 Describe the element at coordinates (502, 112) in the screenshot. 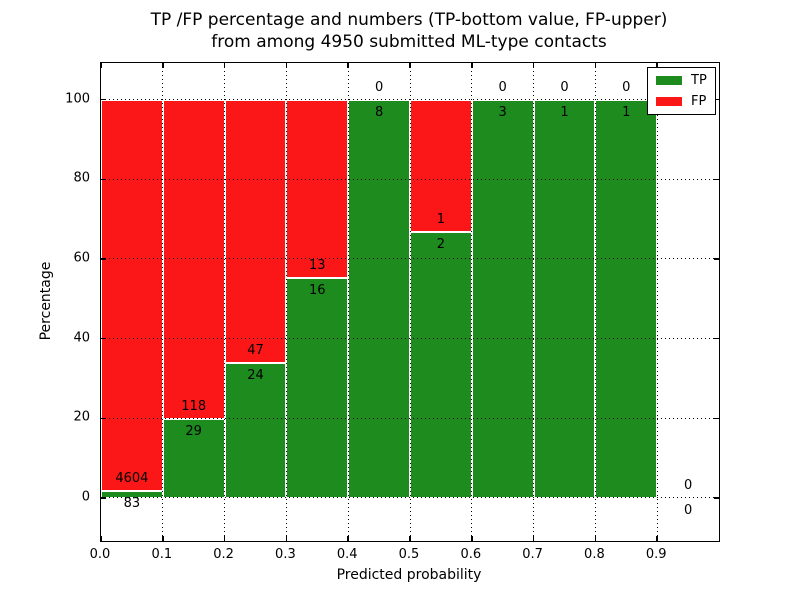

I see `tp-count-label: 3` at that location.